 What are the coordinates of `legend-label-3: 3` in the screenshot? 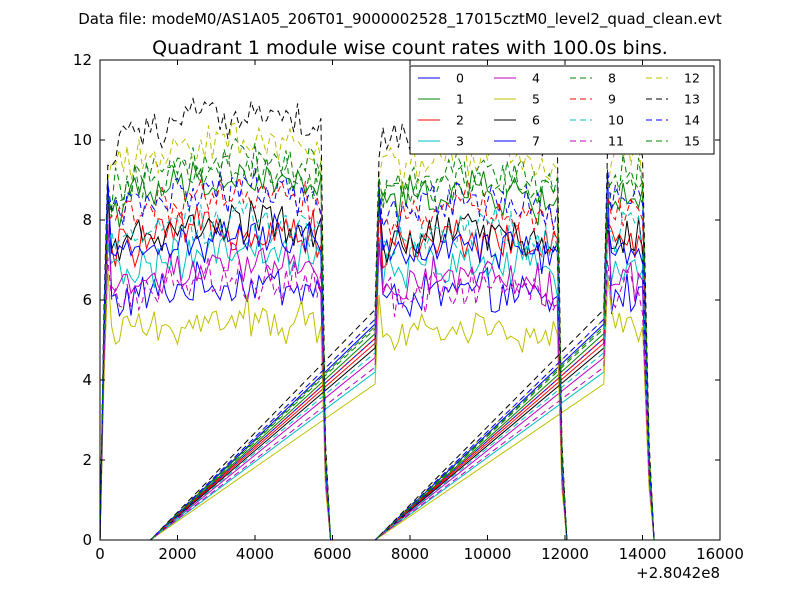 It's located at (460, 141).